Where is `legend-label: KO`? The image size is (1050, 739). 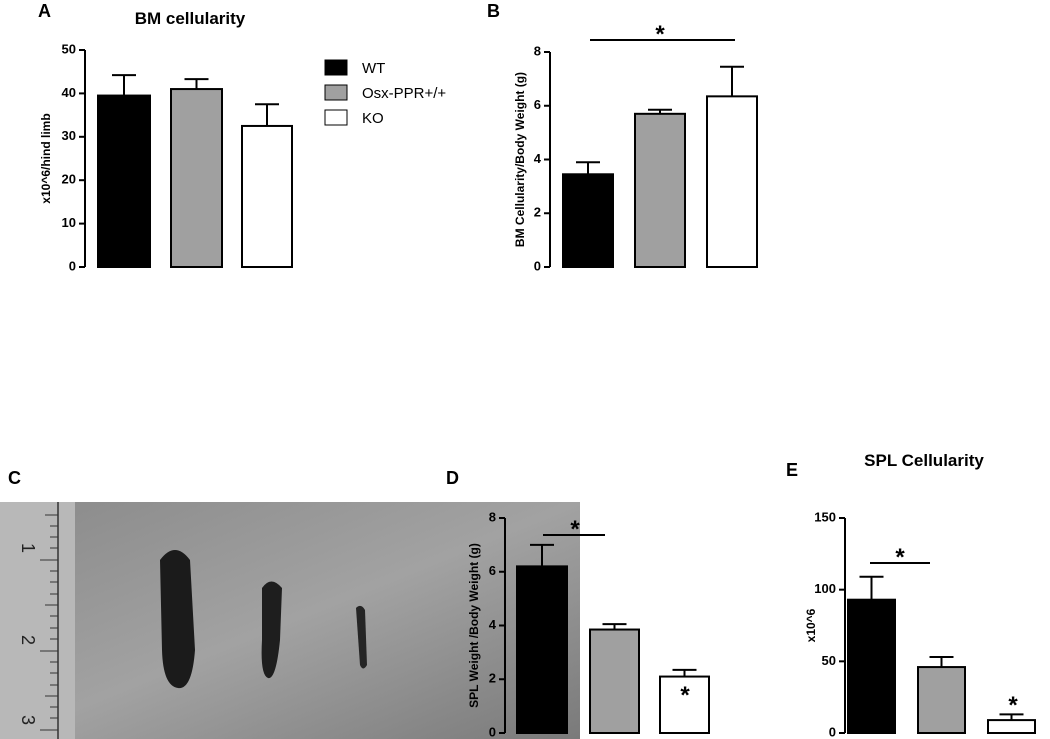 legend-label: KO is located at coordinates (373, 118).